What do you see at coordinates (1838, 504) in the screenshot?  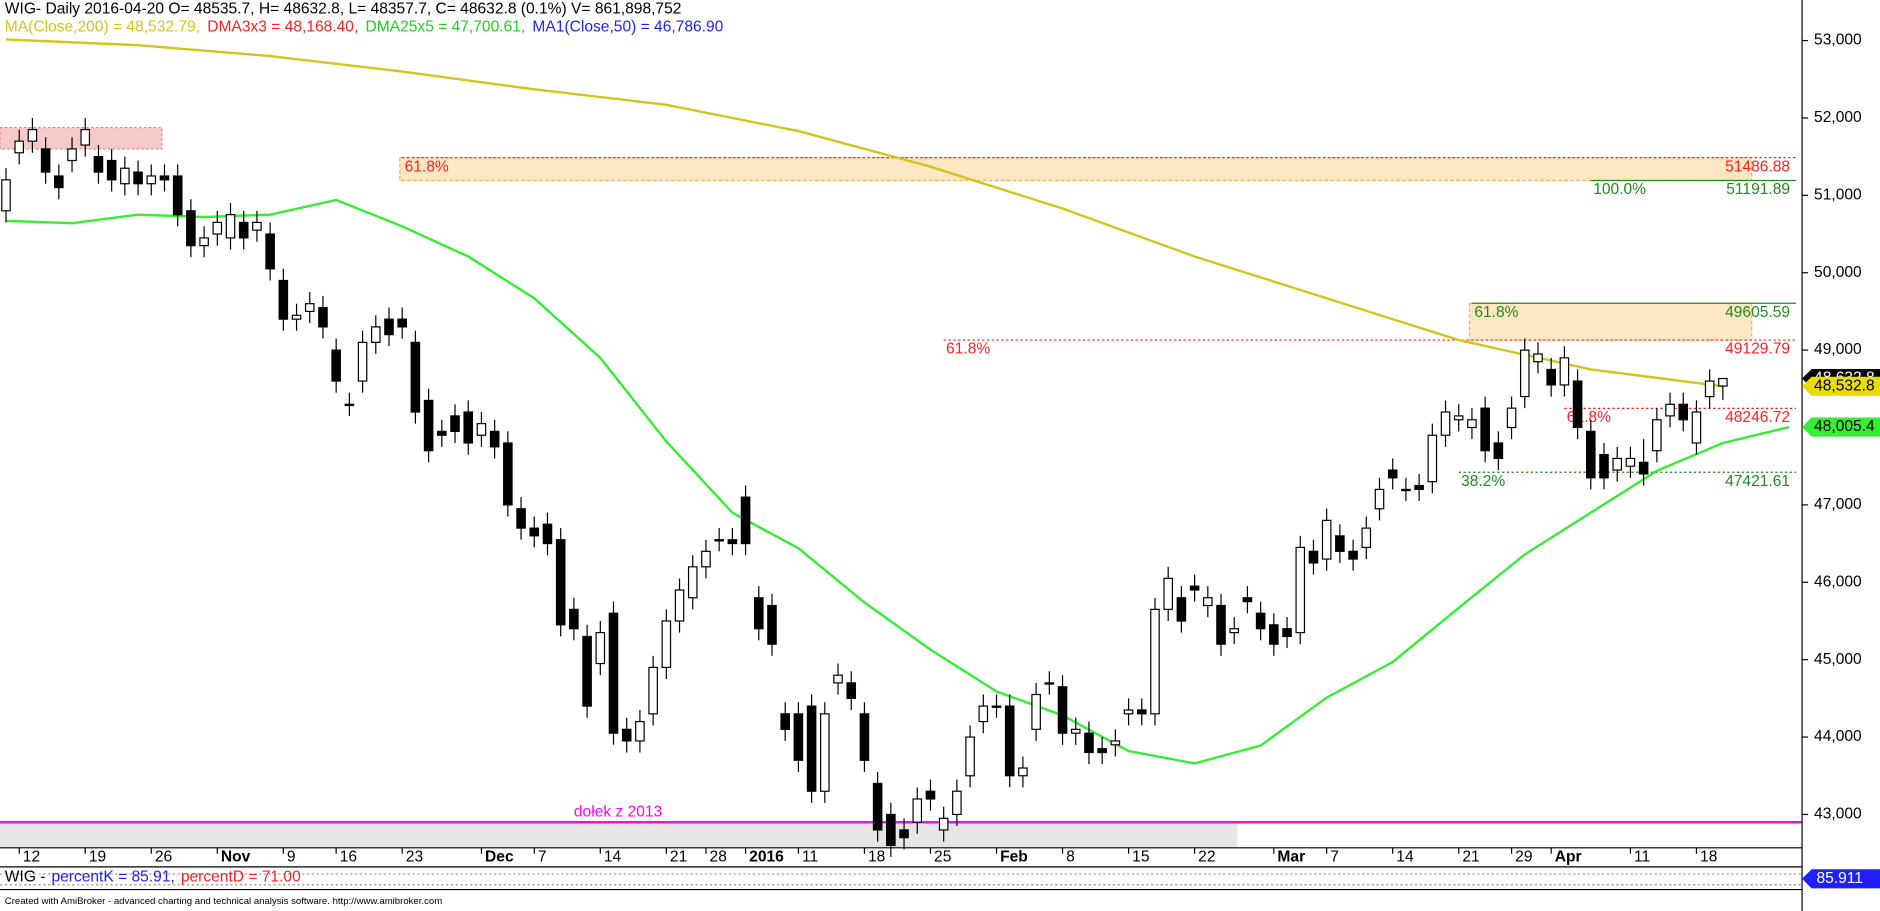 I see `y-tick-label: 47,000` at bounding box center [1838, 504].